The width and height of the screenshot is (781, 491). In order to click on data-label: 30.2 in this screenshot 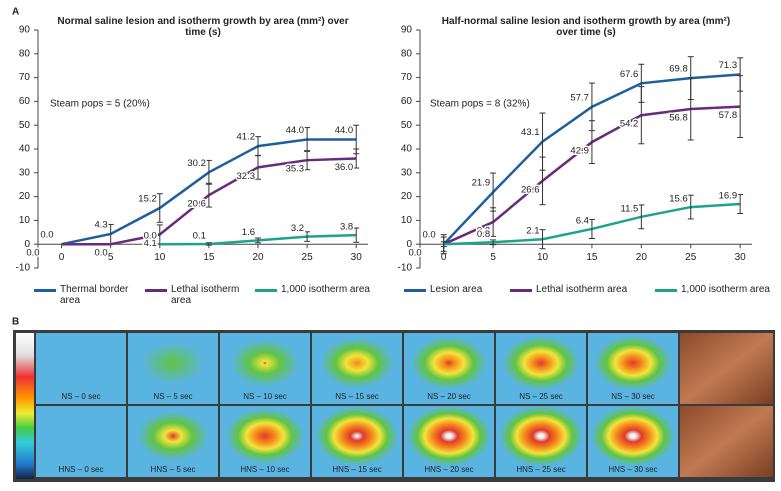, I will do `click(196, 163)`.